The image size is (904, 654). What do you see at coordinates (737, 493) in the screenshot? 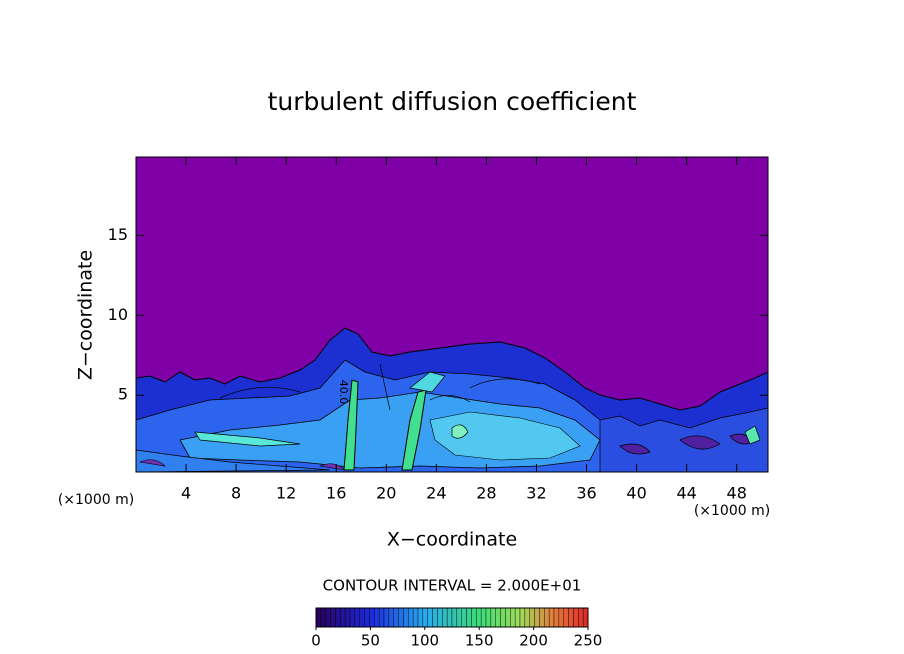
I see `x-tick-label: 48` at bounding box center [737, 493].